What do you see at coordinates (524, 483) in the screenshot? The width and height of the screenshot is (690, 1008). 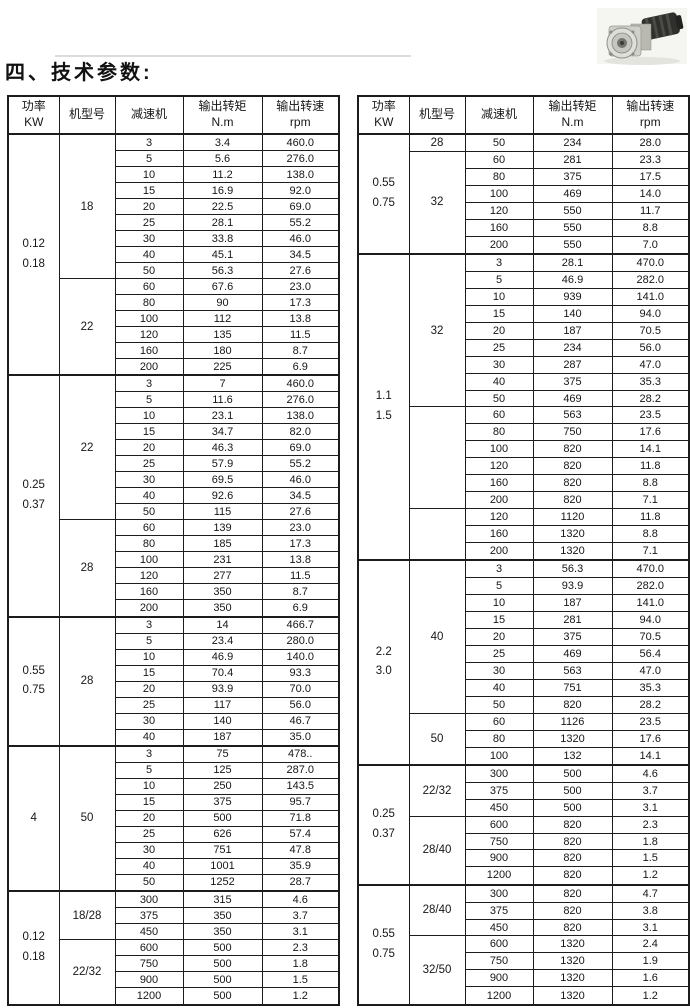 I see `table-row: 160 820 8.8` at bounding box center [524, 483].